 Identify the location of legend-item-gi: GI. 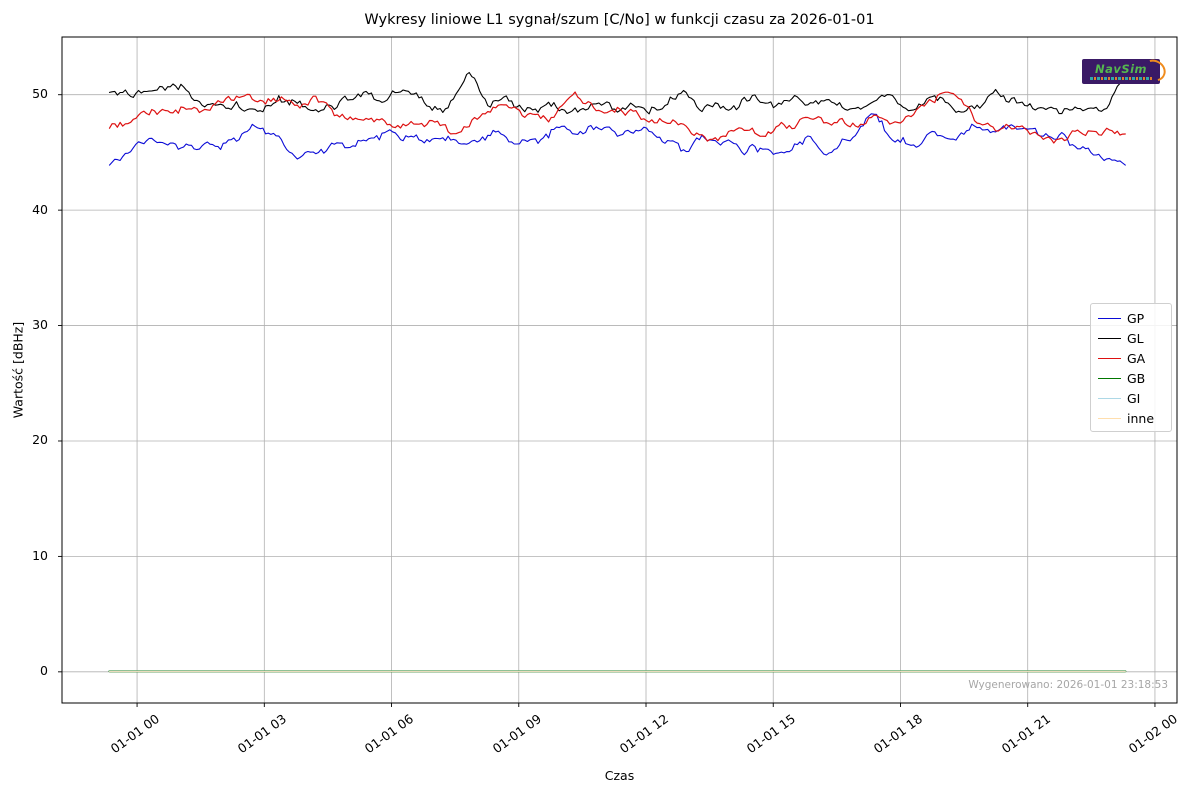
(1134, 398).